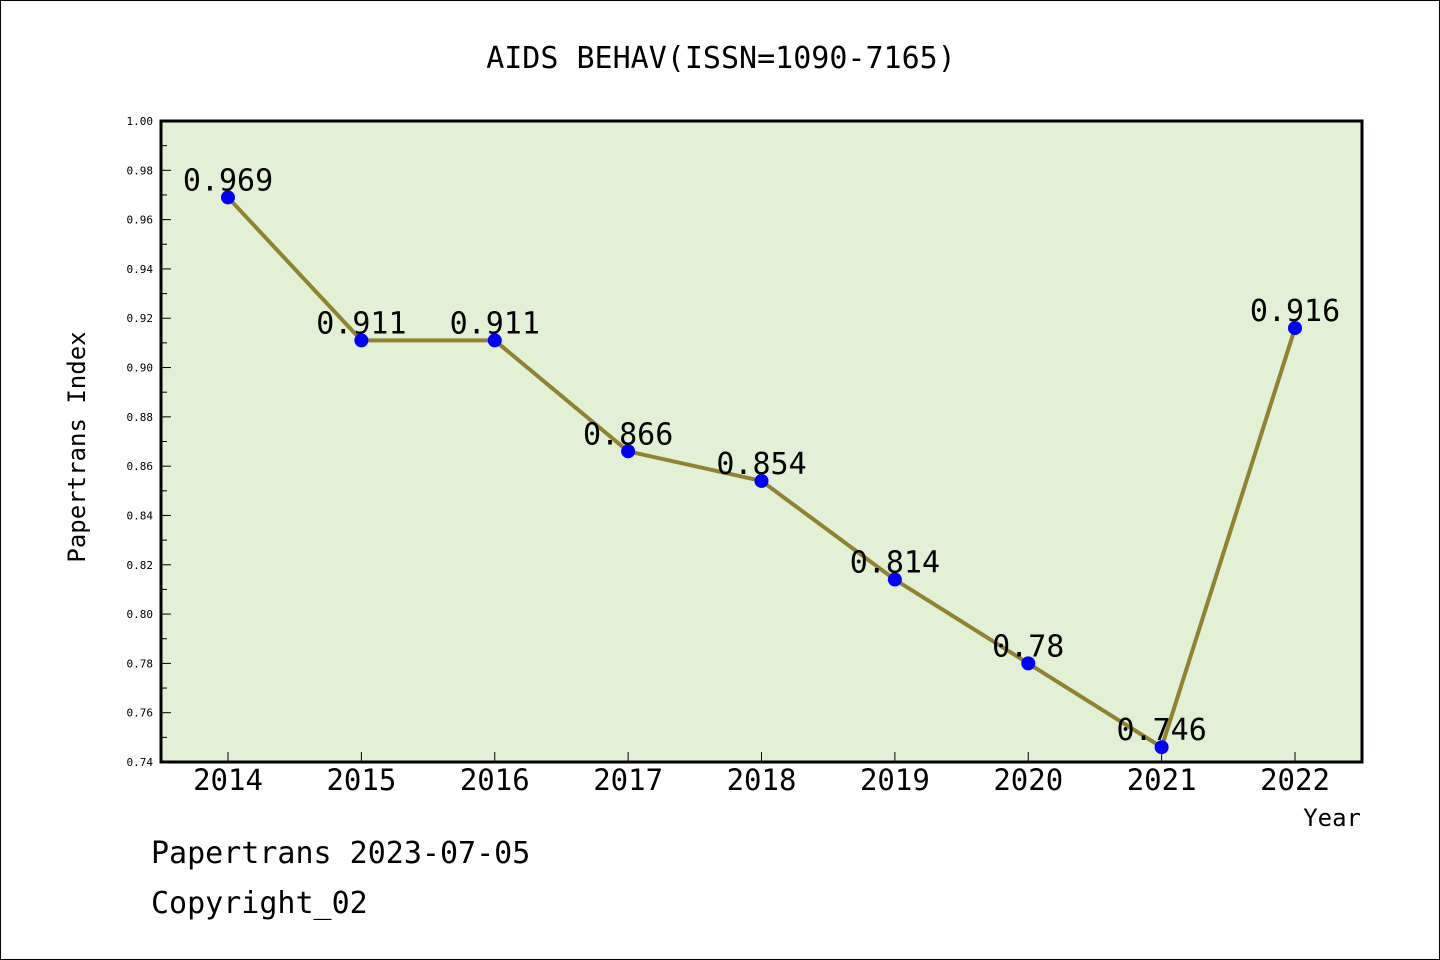 This screenshot has width=1440, height=960. Describe the element at coordinates (895, 780) in the screenshot. I see `x-tick-label: 2019` at that location.